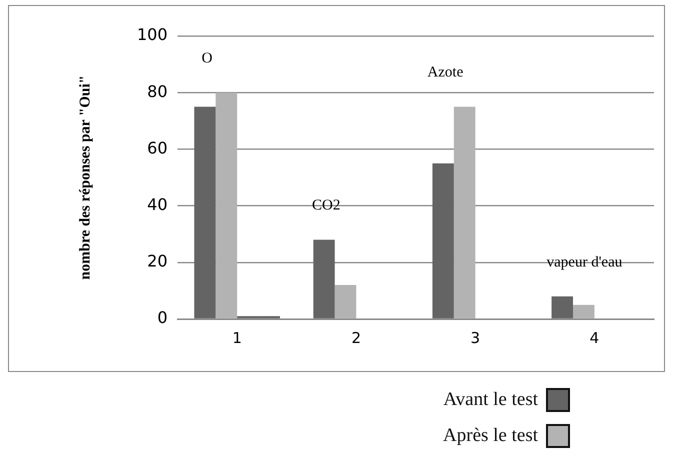  Describe the element at coordinates (162, 318) in the screenshot. I see `y-tick-label: 0` at that location.